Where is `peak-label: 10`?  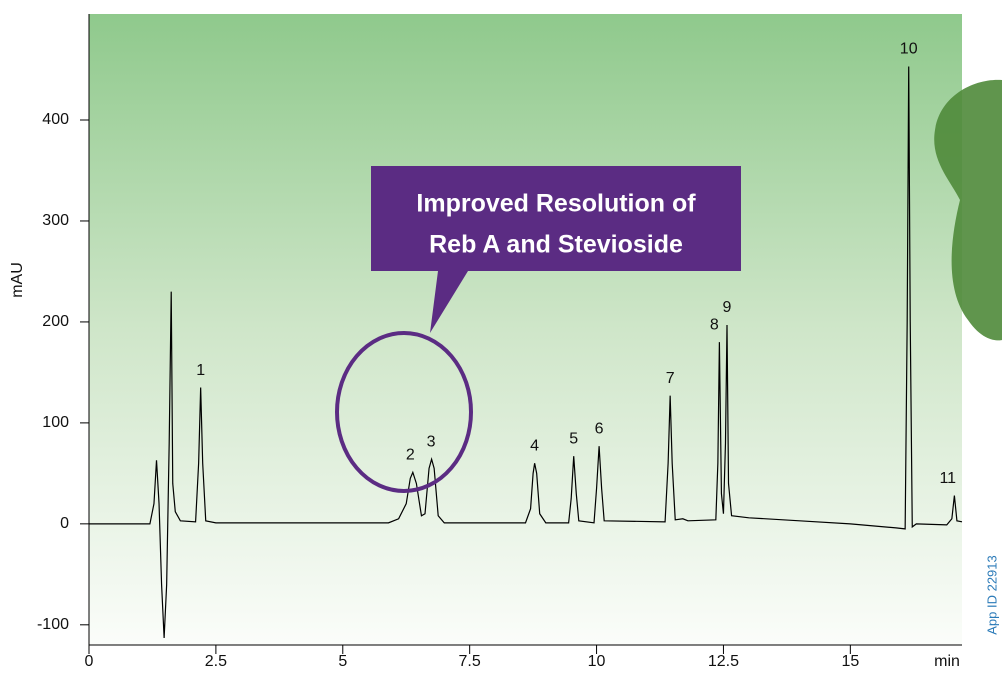
peak-label: 10 is located at coordinates (909, 49).